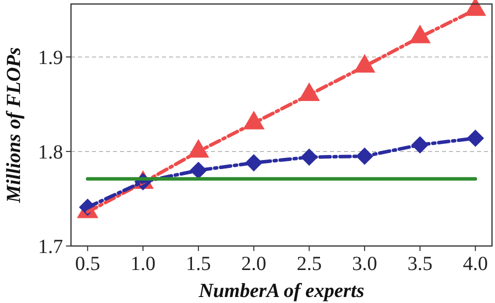 The width and height of the screenshot is (495, 303). What do you see at coordinates (50, 57) in the screenshot?
I see `y-tick-label: 1.9` at bounding box center [50, 57].